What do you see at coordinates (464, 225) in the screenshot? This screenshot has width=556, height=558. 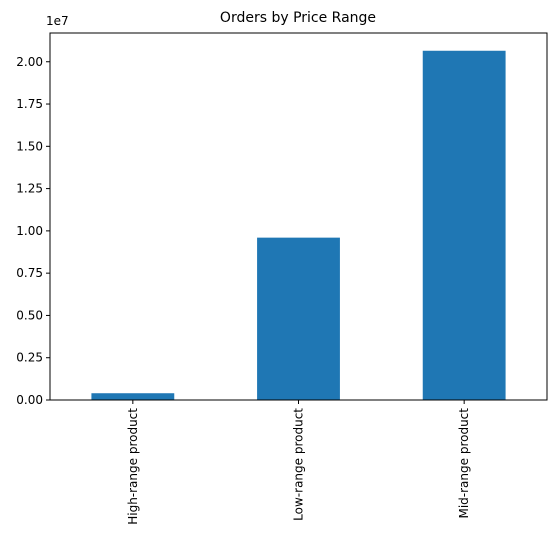 I see `bar-mid-range-product` at bounding box center [464, 225].